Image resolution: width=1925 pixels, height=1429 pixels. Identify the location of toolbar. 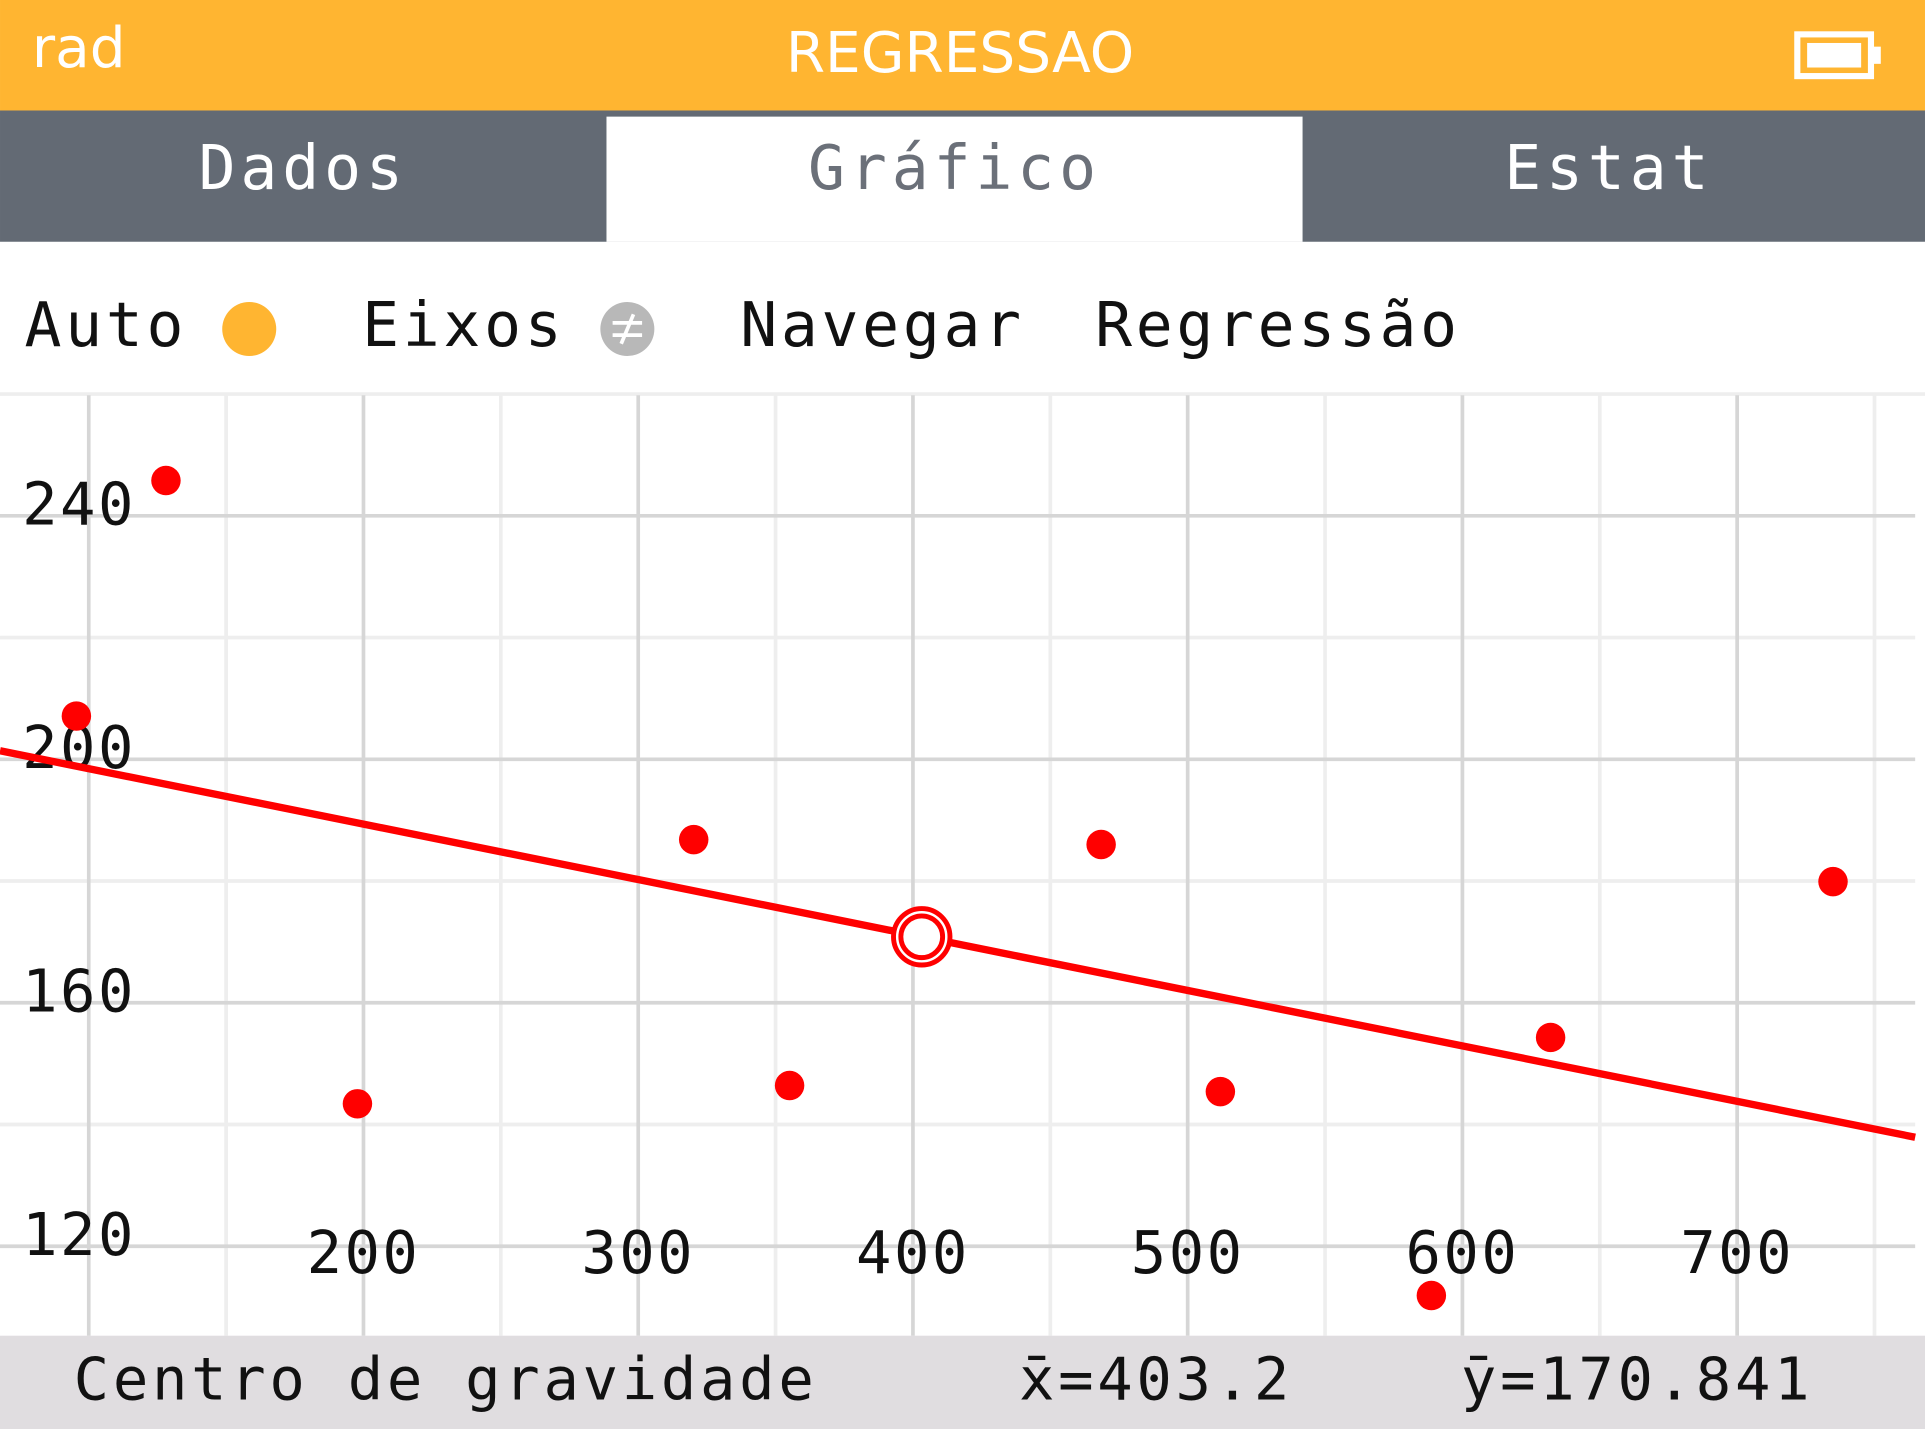
(962, 318).